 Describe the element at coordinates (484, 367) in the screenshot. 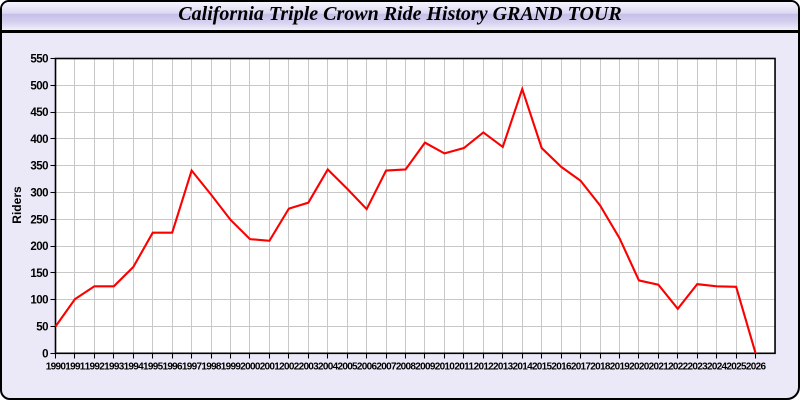

I see `svg-text: 2012` at that location.